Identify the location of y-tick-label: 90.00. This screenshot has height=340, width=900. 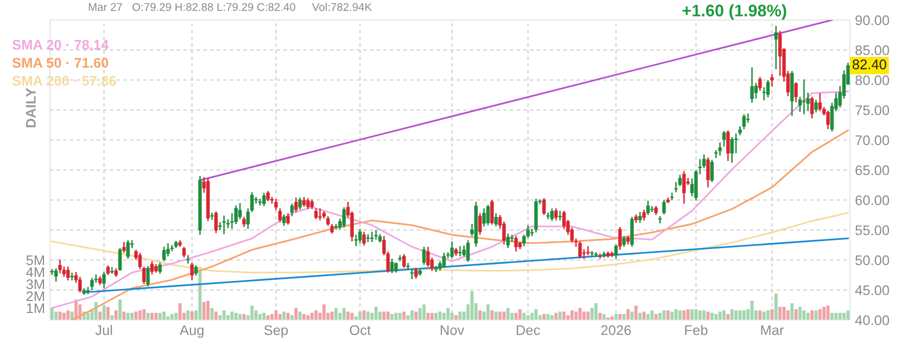
(873, 20).